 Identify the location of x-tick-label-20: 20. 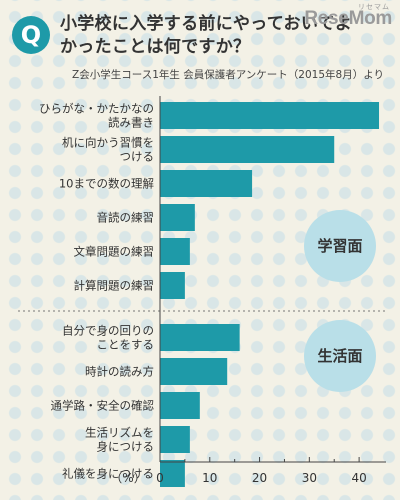
(259, 478).